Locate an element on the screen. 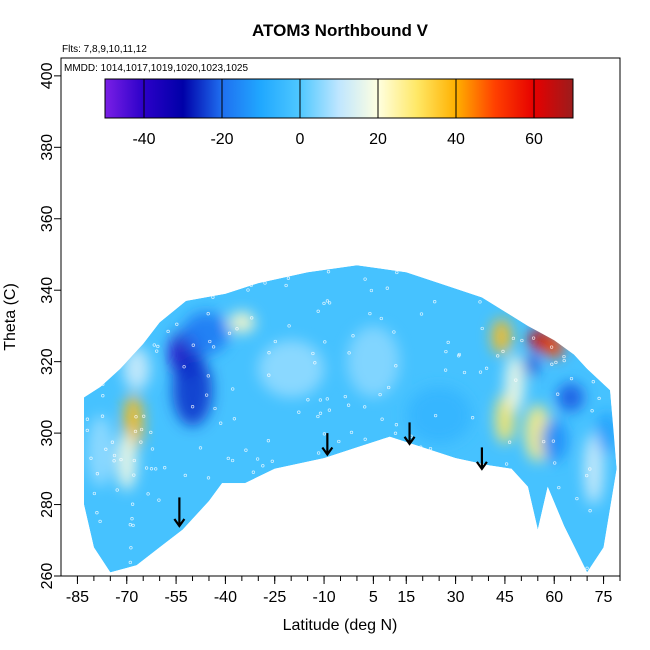 This screenshot has height=650, width=650. colorbar-gradient is located at coordinates (339, 98).